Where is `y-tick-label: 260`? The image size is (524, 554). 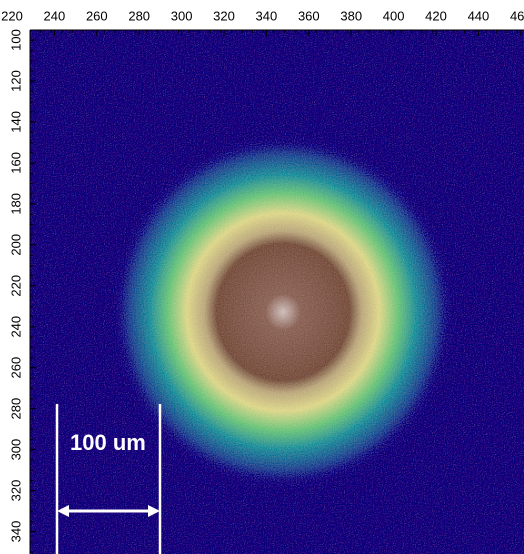 y-tick-label: 260 is located at coordinates (15, 368).